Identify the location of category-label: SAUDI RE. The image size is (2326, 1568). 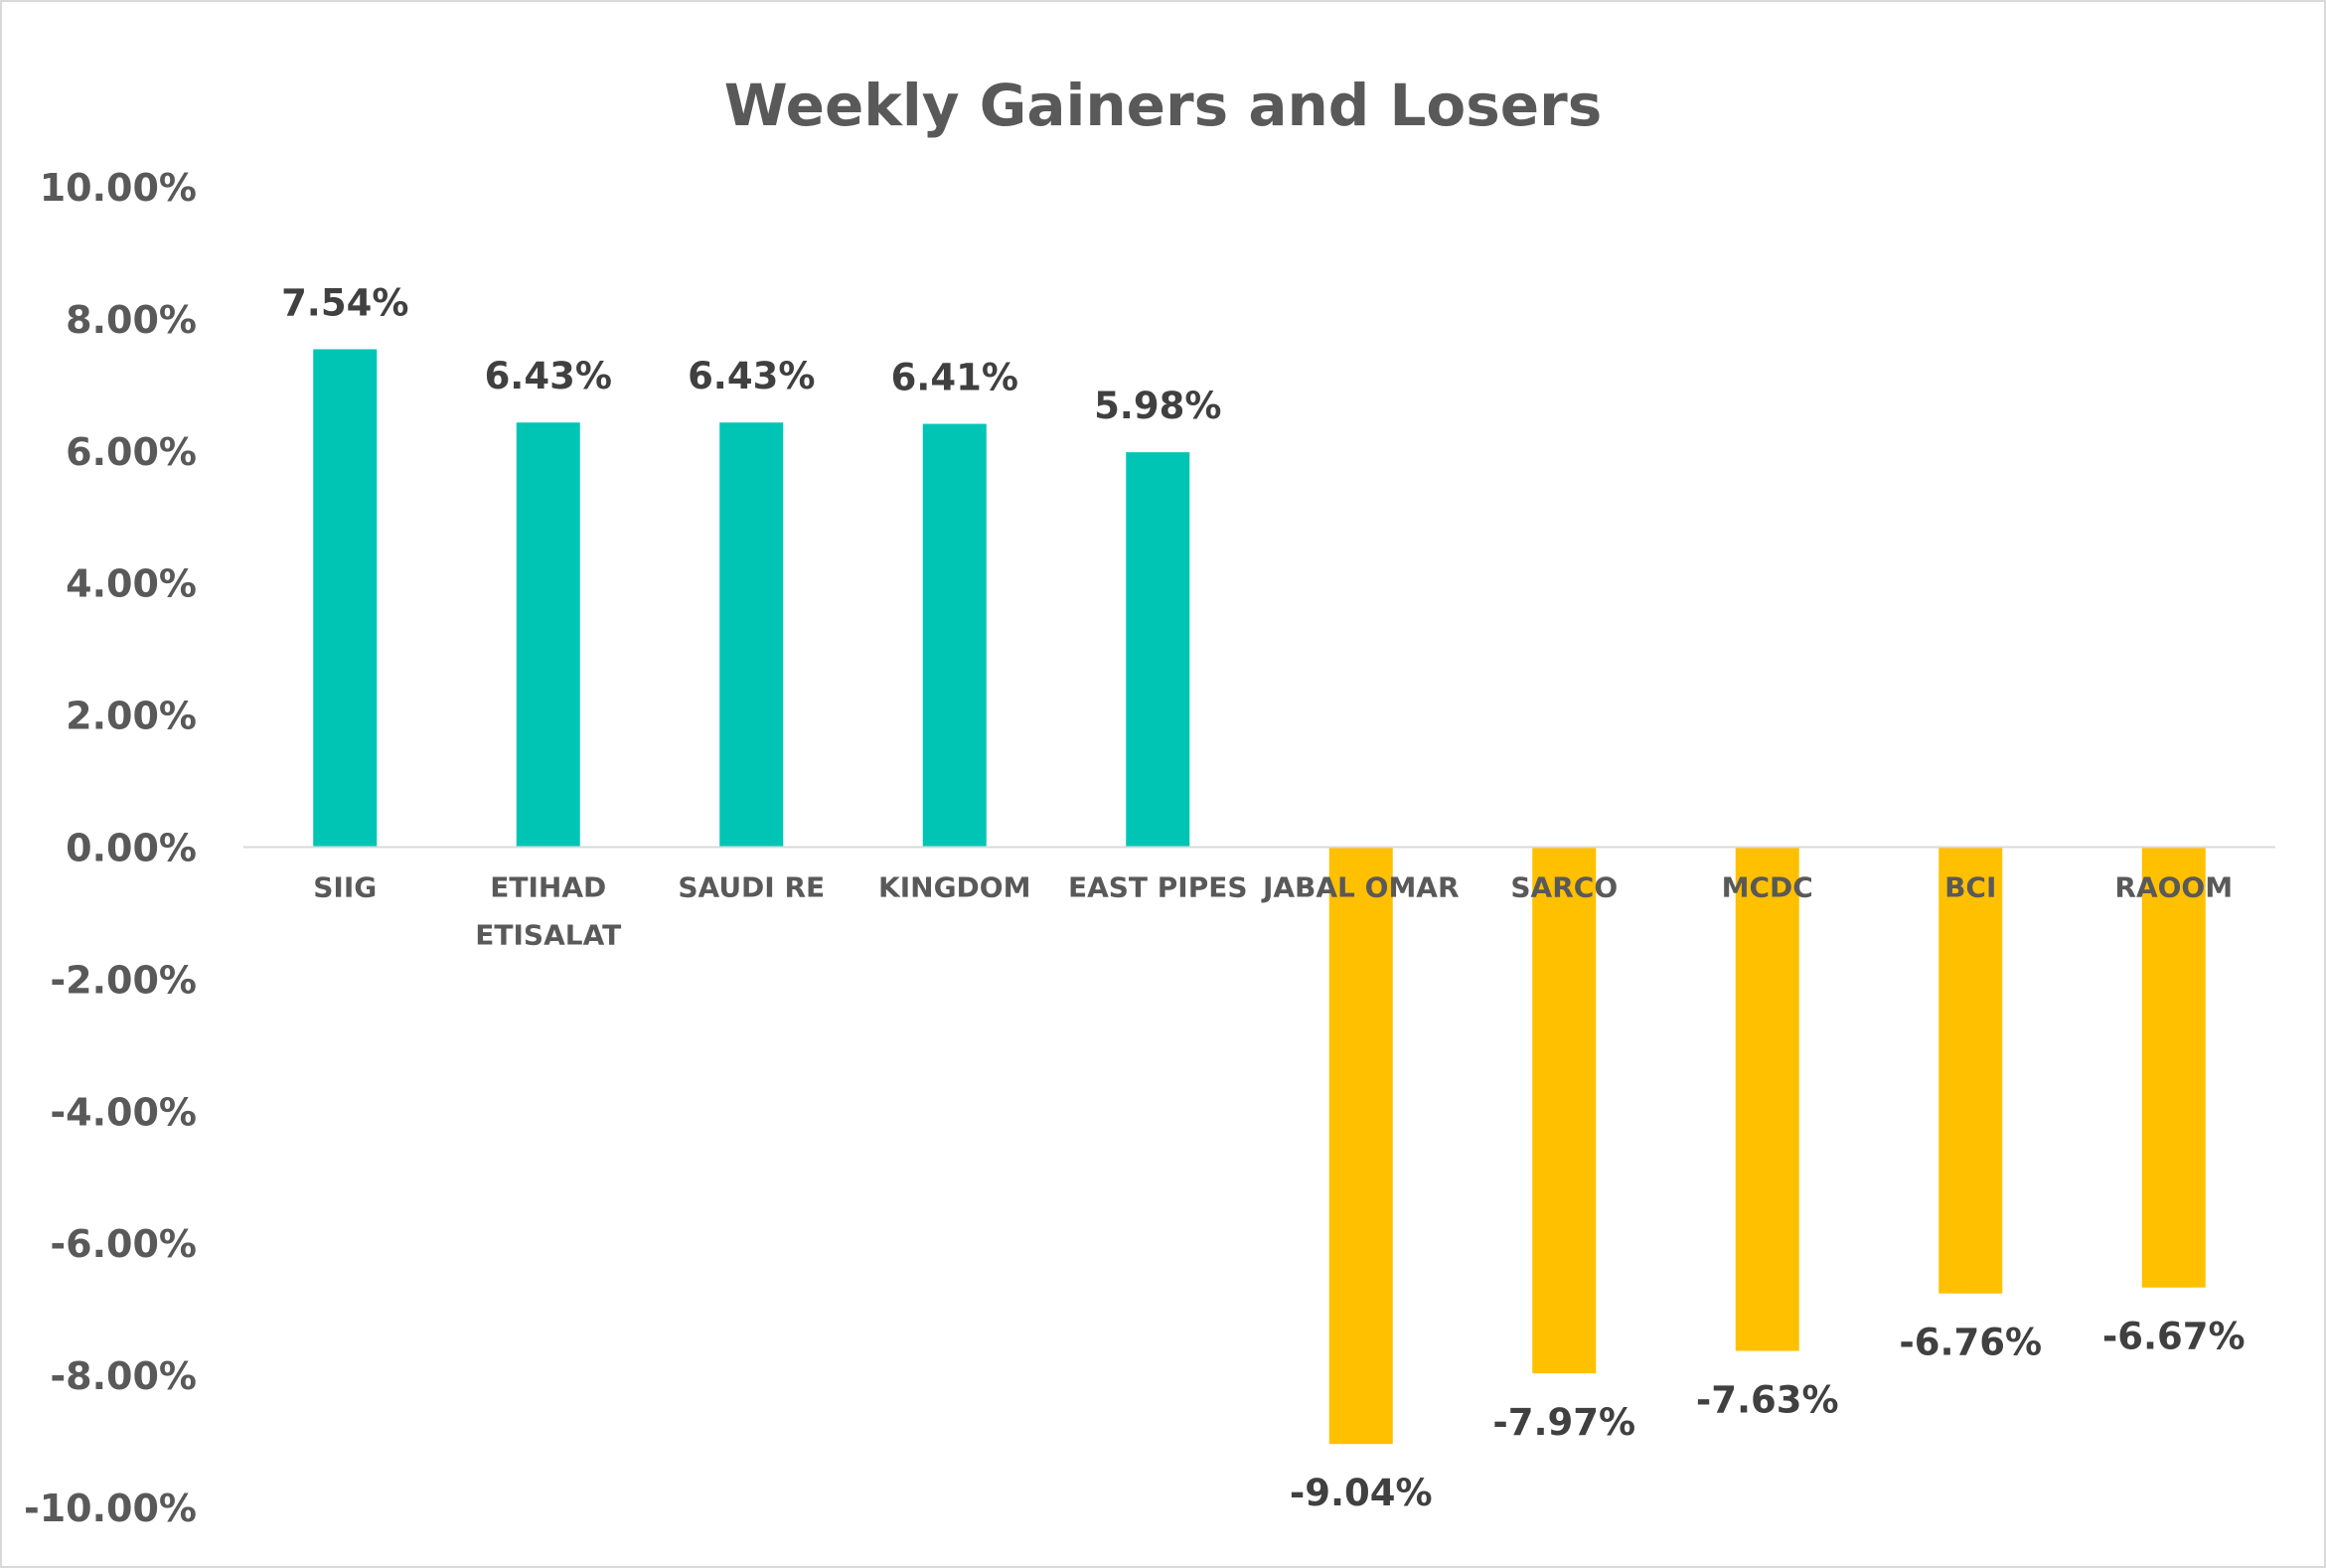
(751, 887).